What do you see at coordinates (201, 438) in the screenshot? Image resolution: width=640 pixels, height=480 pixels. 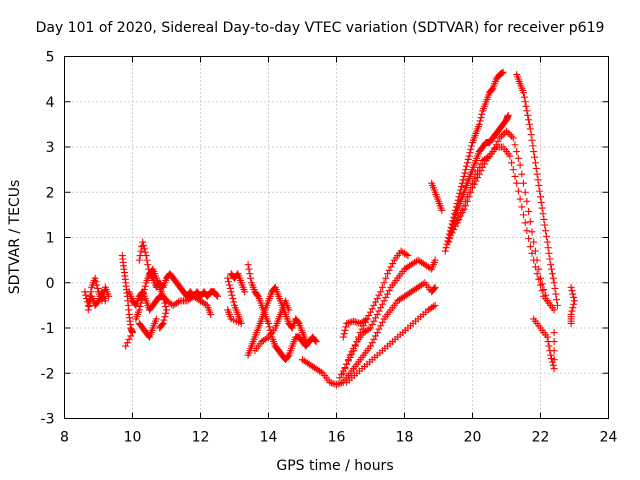 I see `x-tick-label: 12` at bounding box center [201, 438].